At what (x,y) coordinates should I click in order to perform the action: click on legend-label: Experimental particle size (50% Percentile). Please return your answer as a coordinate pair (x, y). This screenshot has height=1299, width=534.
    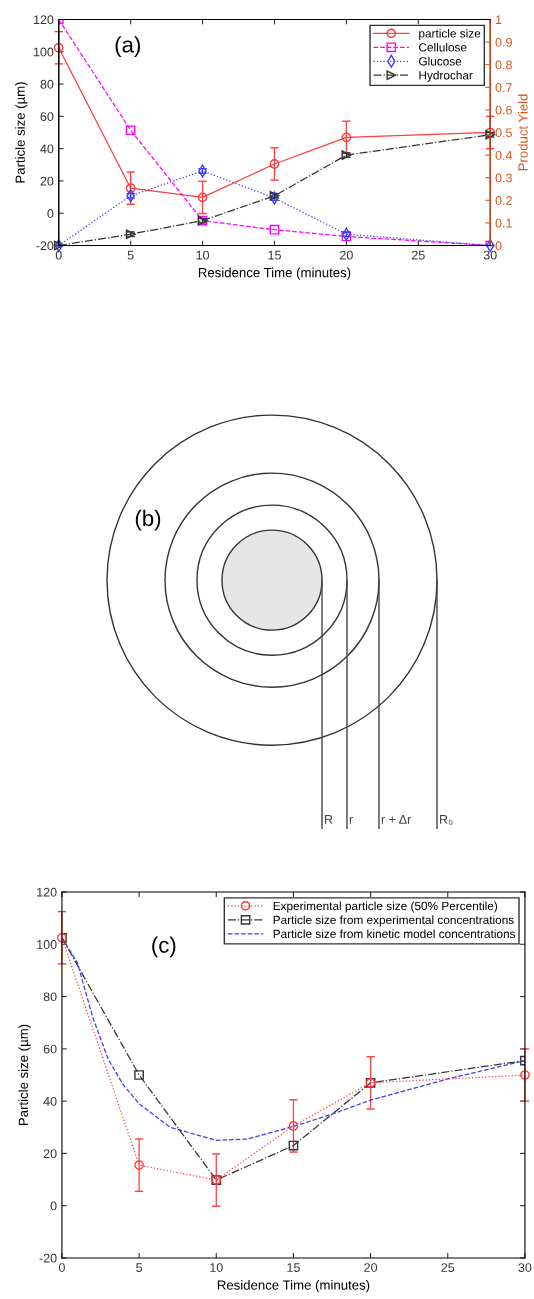
    Looking at the image, I should click on (385, 907).